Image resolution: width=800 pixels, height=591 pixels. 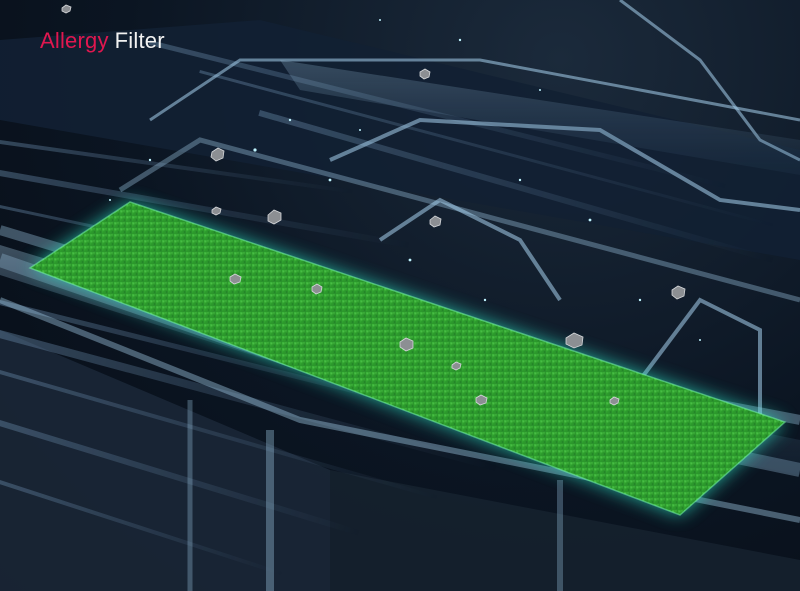 I want to click on front-right-housing, so click(x=565, y=530).